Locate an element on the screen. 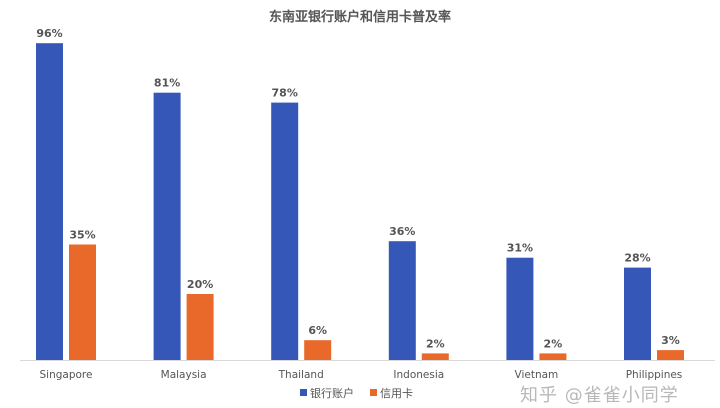  watermark: 知乎 @雀雀小同学 is located at coordinates (599, 395).